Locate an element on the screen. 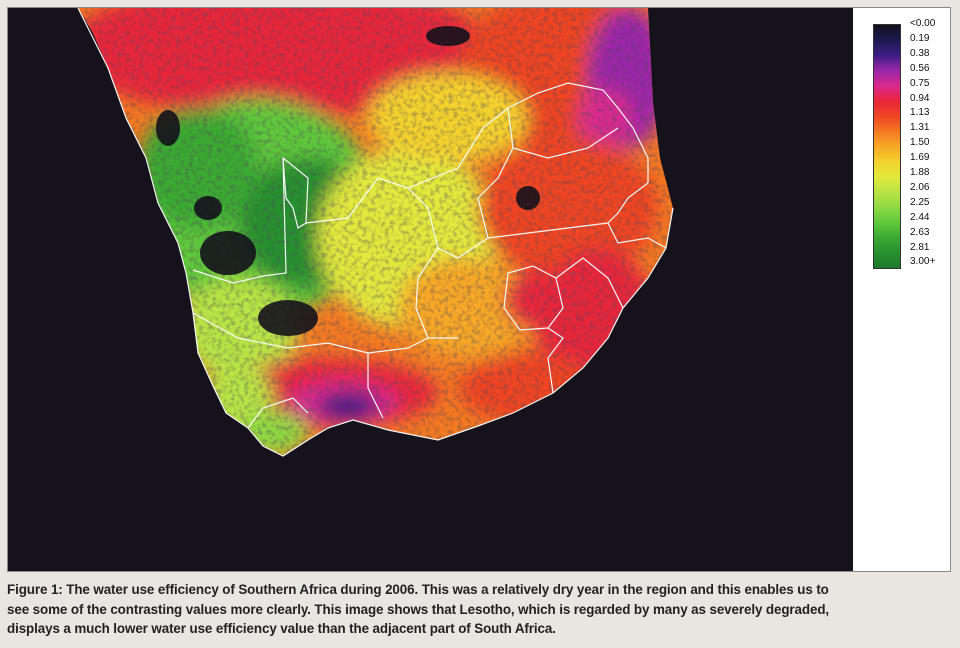  legend-label: 1.50 is located at coordinates (920, 143).